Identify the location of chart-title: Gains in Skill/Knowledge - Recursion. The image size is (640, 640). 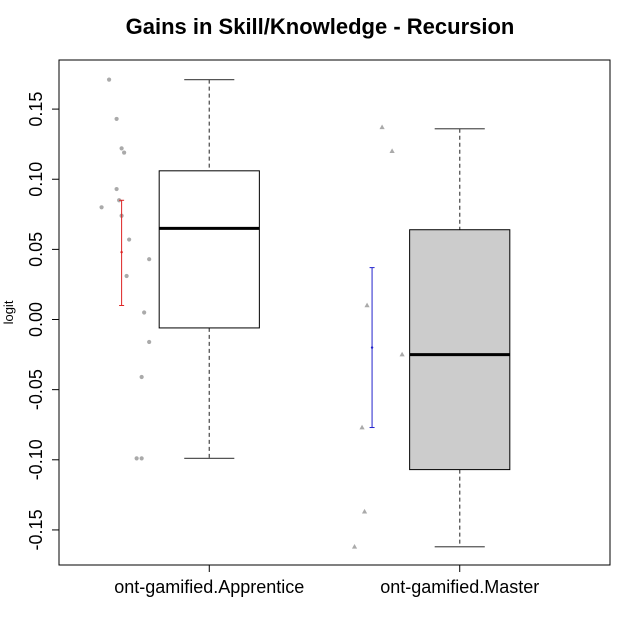
(320, 26).